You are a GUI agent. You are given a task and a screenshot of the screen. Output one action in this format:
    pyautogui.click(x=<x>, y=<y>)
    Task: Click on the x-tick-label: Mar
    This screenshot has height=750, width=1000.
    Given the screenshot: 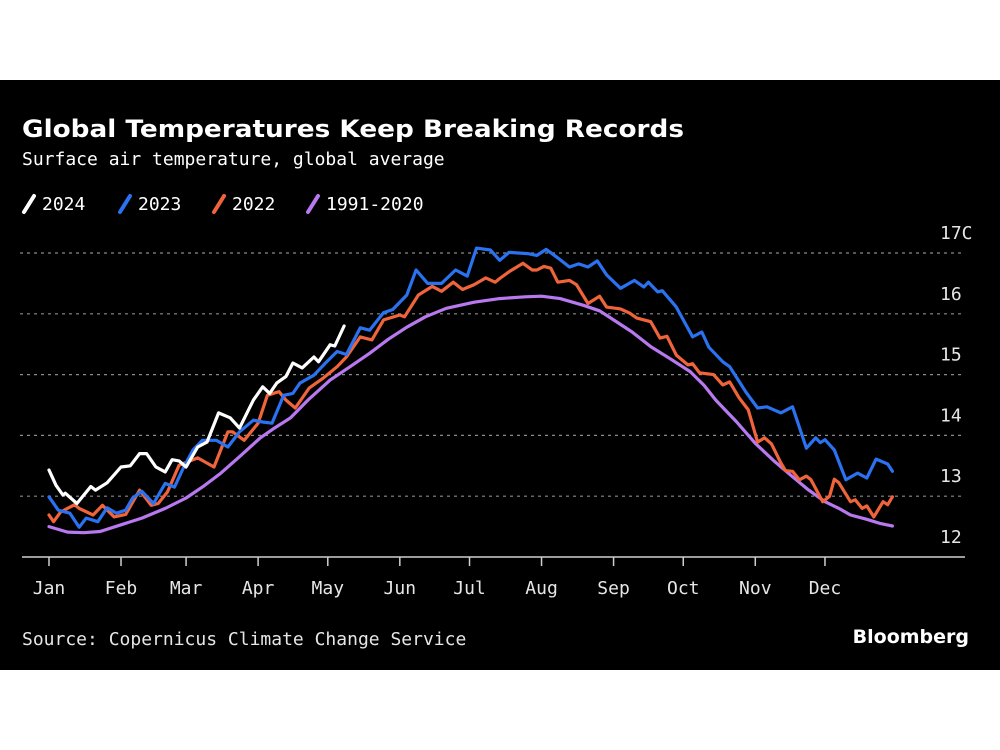 What is the action you would take?
    pyautogui.click(x=186, y=588)
    